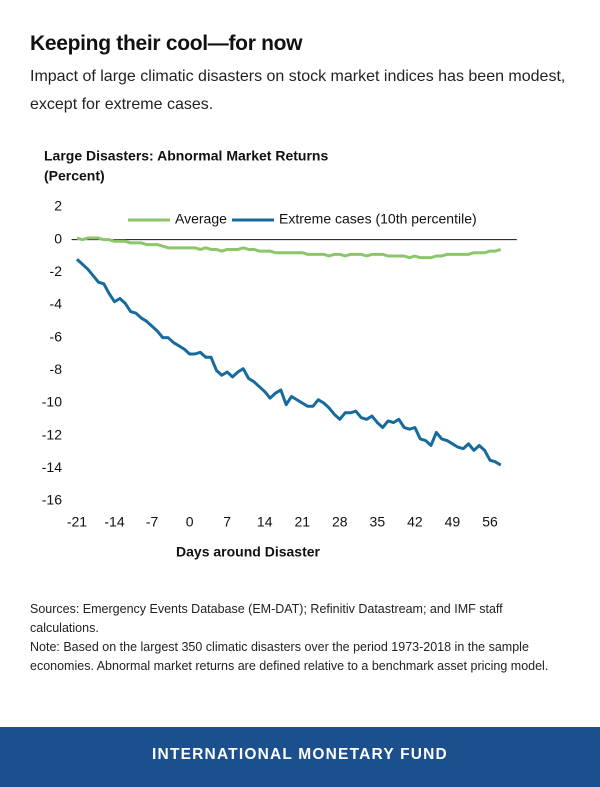  What do you see at coordinates (378, 219) in the screenshot?
I see `legend-label: Extreme cases (10th percentile)` at bounding box center [378, 219].